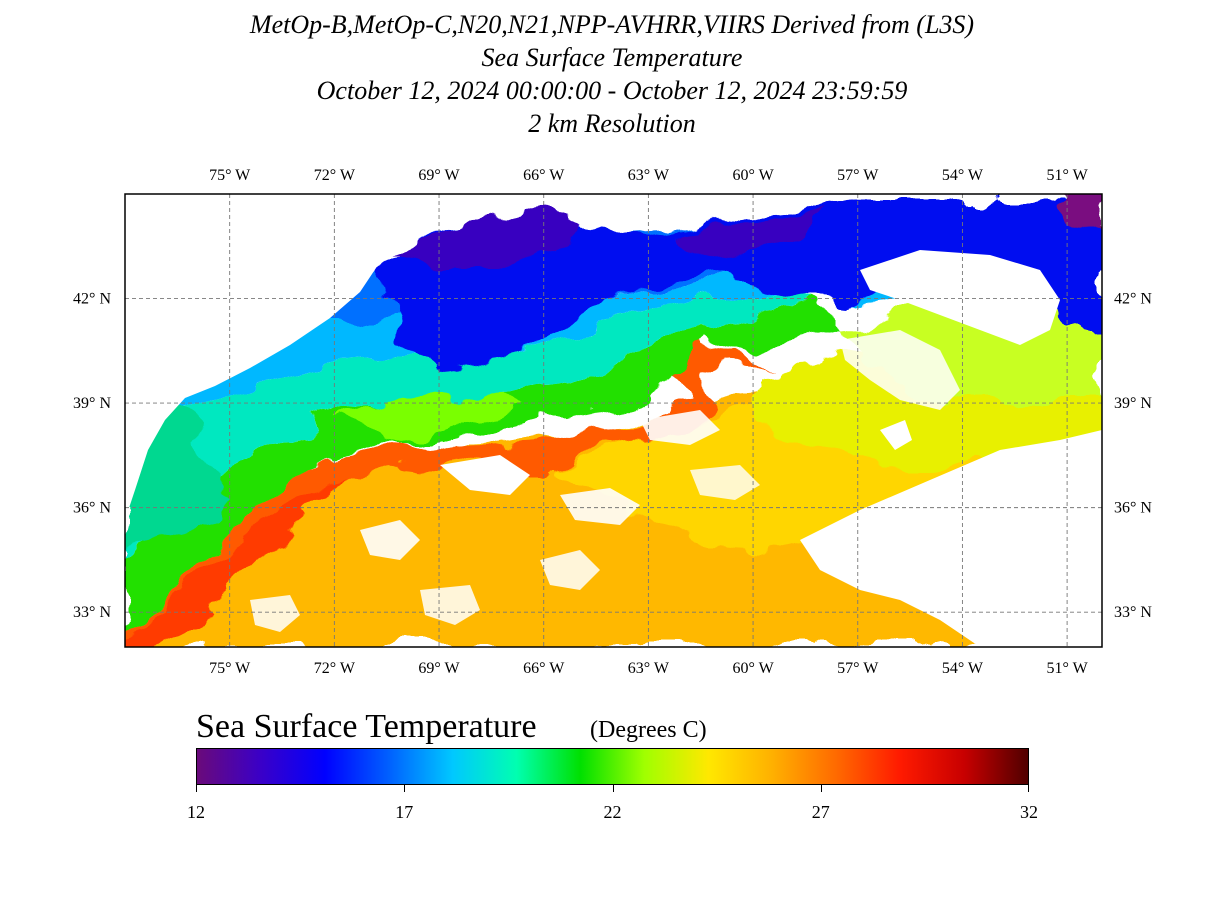  Describe the element at coordinates (335, 668) in the screenshot. I see `lon-label-bottom: 72° W` at that location.